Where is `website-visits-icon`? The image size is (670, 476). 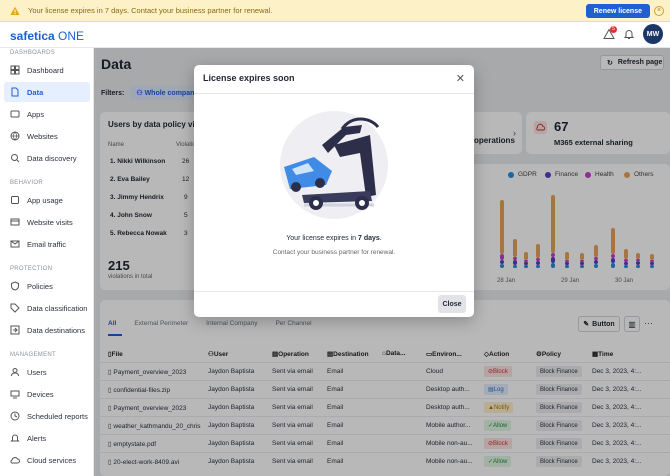 website-visits-icon is located at coordinates (15, 222).